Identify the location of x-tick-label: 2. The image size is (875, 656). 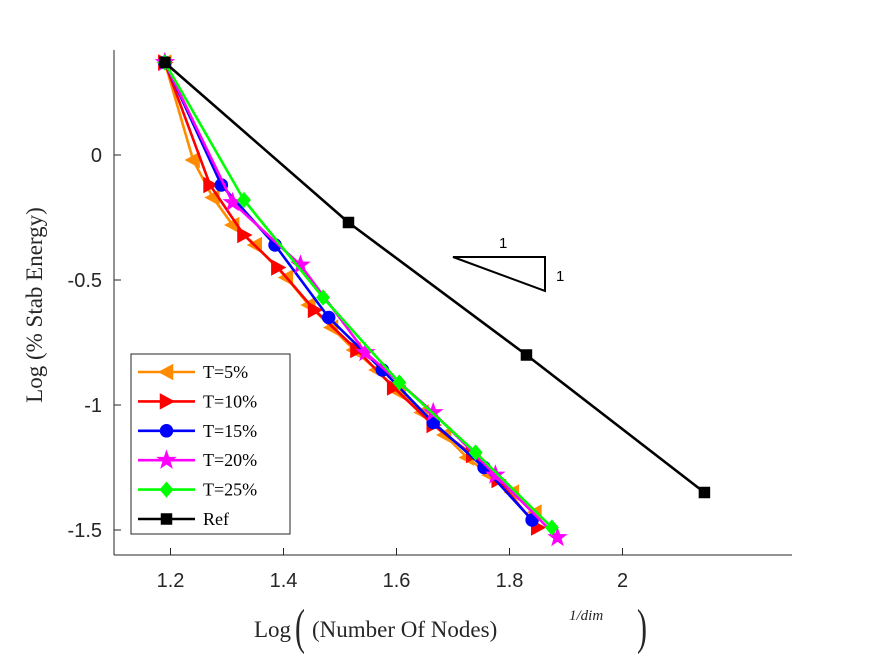
(622, 581).